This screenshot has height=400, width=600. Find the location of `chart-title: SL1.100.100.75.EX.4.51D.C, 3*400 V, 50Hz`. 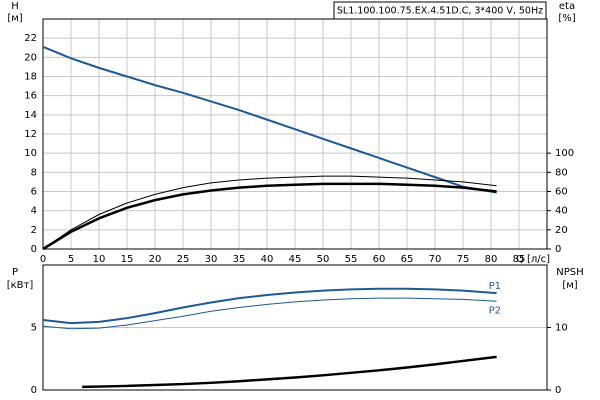

chart-title: SL1.100.100.75.EX.4.51D.C, 3*400 V, 50Hz is located at coordinates (440, 11).